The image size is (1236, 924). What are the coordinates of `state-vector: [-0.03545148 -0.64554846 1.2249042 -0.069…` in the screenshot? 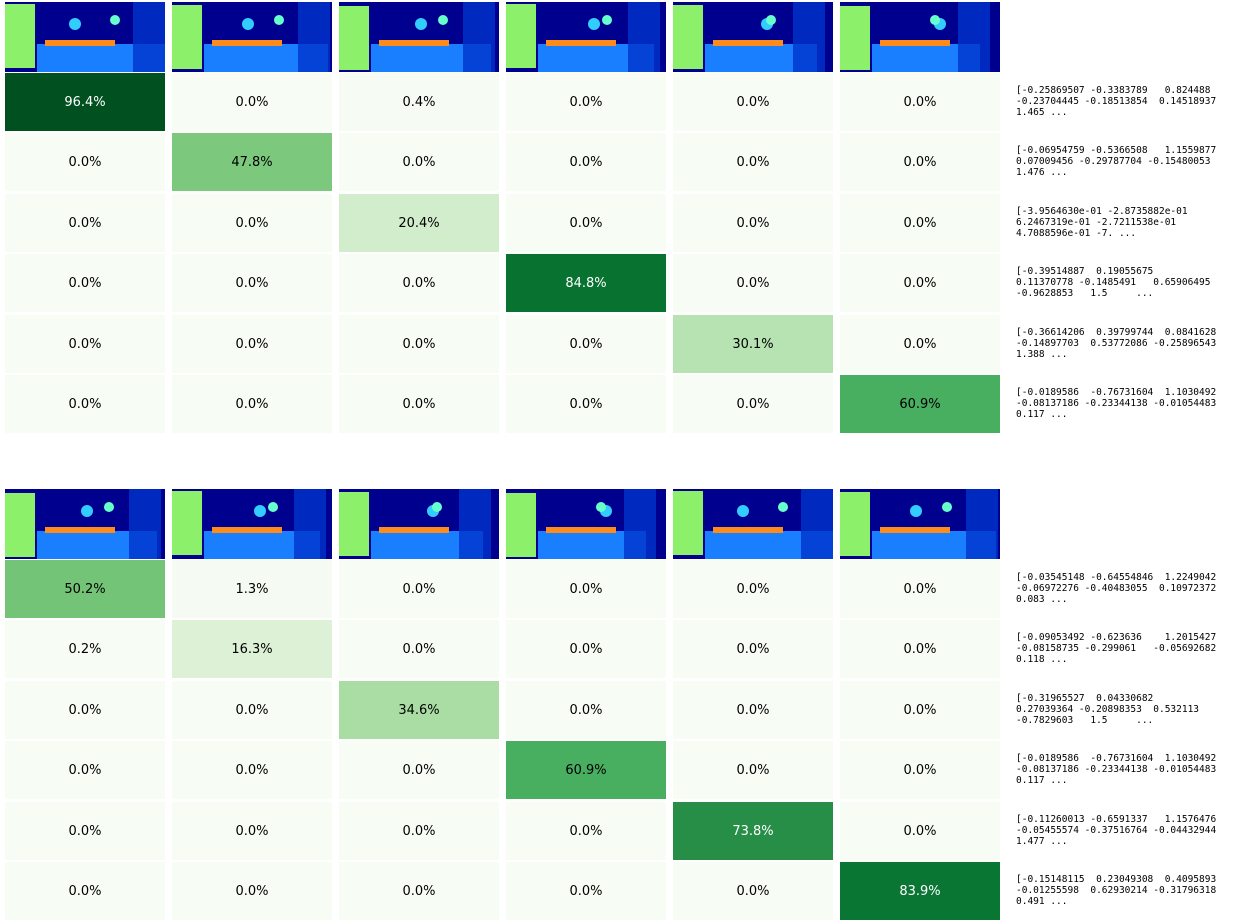 It's located at (1125, 588).